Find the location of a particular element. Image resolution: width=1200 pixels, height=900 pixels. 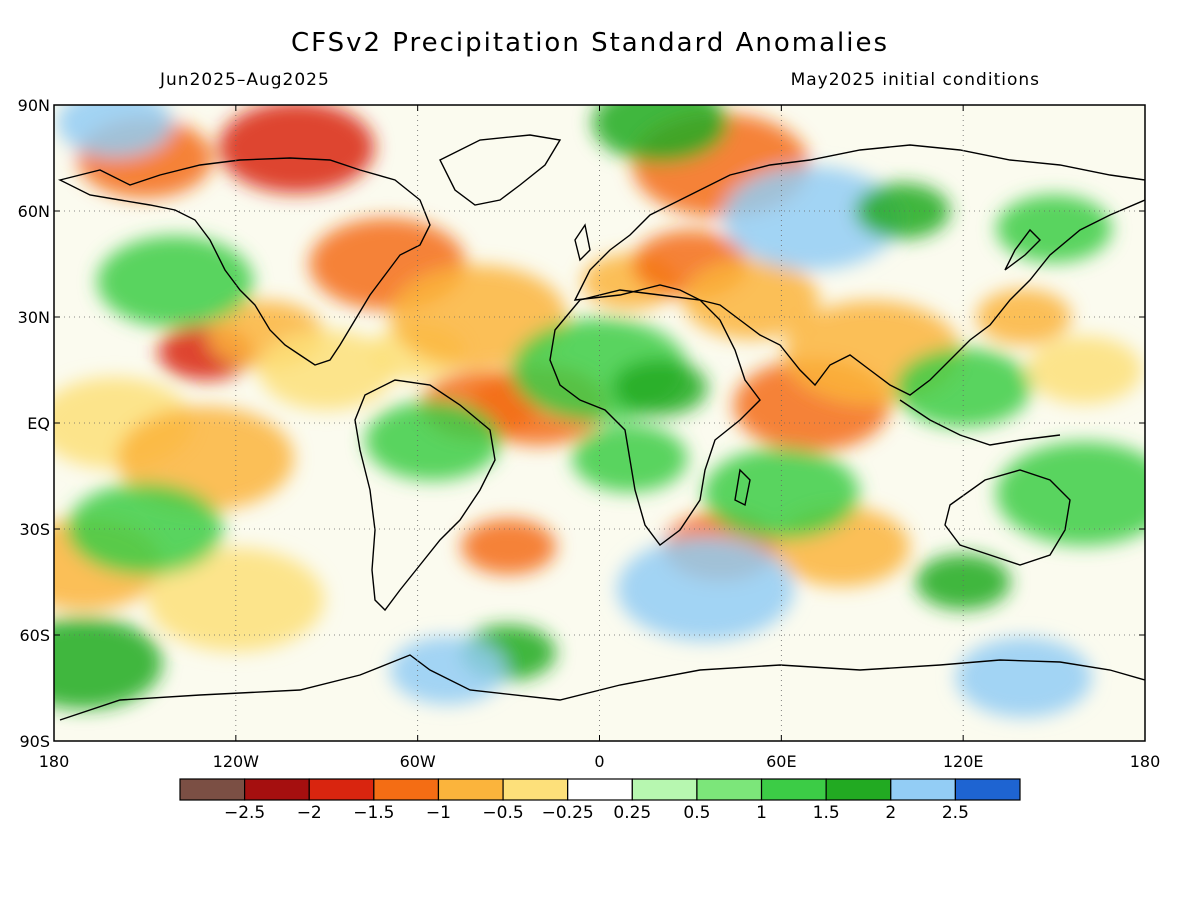

coastline-greenland is located at coordinates (500, 170).